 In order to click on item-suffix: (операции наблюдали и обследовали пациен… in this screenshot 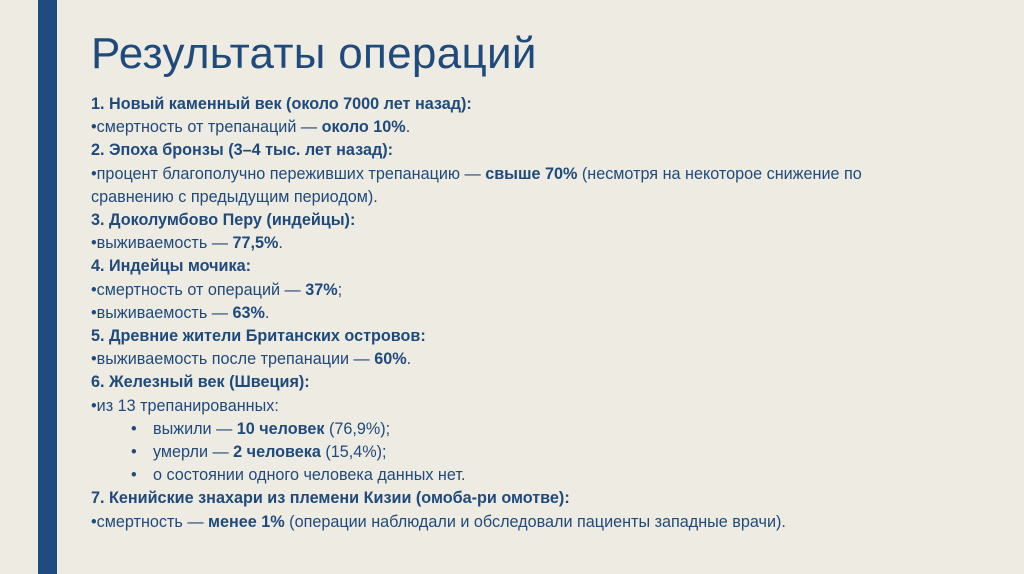, I will do `click(535, 521)`.